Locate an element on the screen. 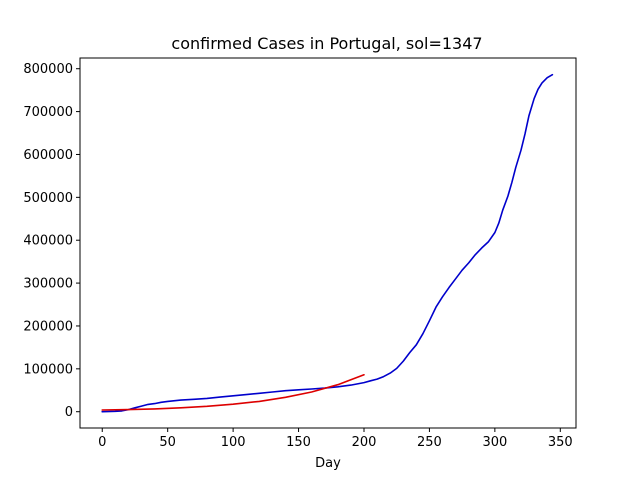 This screenshot has width=640, height=480. y-tick-label: 600000 is located at coordinates (48, 155).